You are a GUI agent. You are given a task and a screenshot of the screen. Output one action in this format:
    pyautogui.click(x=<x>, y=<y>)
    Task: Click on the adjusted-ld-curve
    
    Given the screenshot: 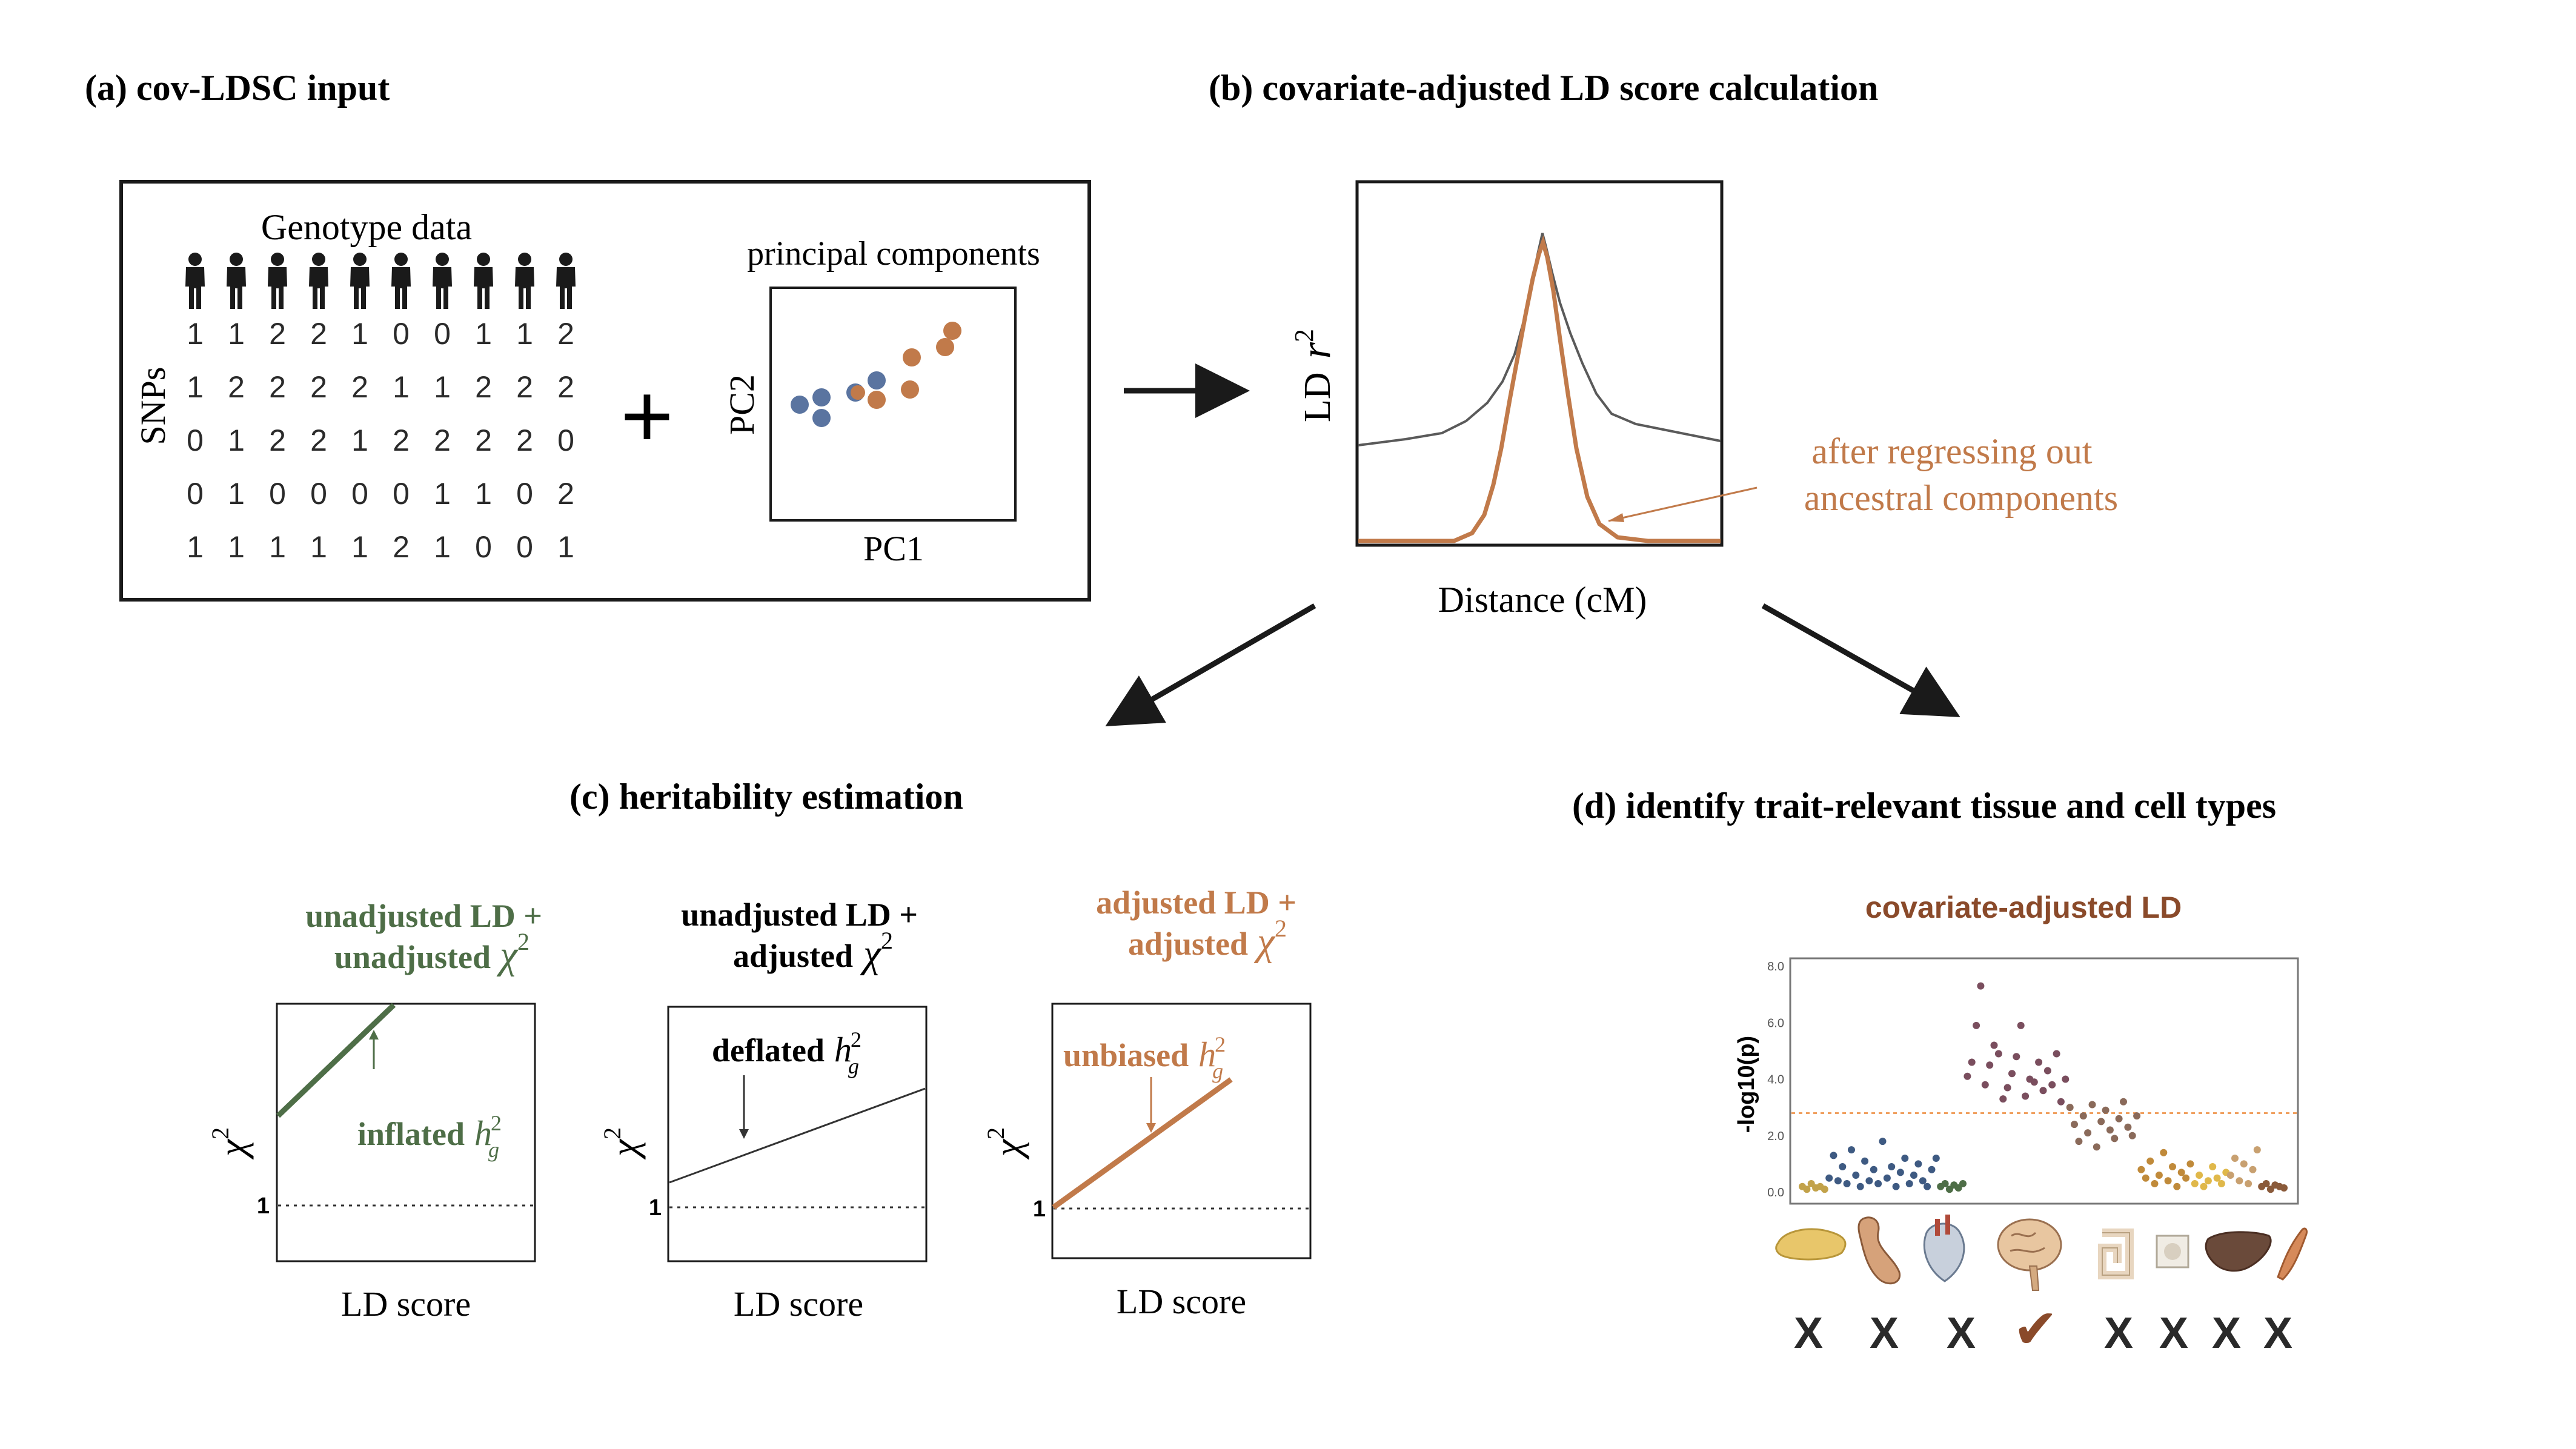 What is the action you would take?
    pyautogui.click(x=1539, y=389)
    